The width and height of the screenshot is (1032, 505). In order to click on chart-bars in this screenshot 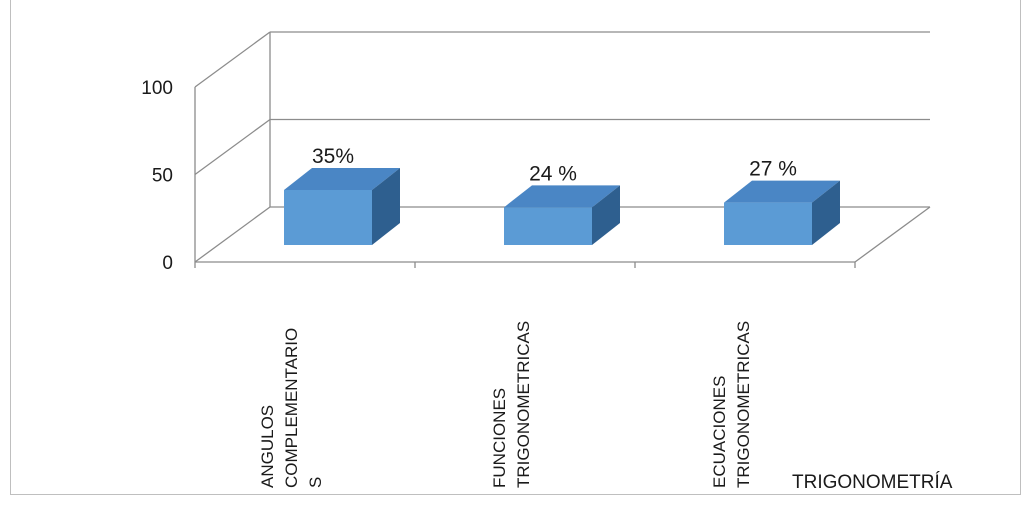, I will do `click(562, 206)`.